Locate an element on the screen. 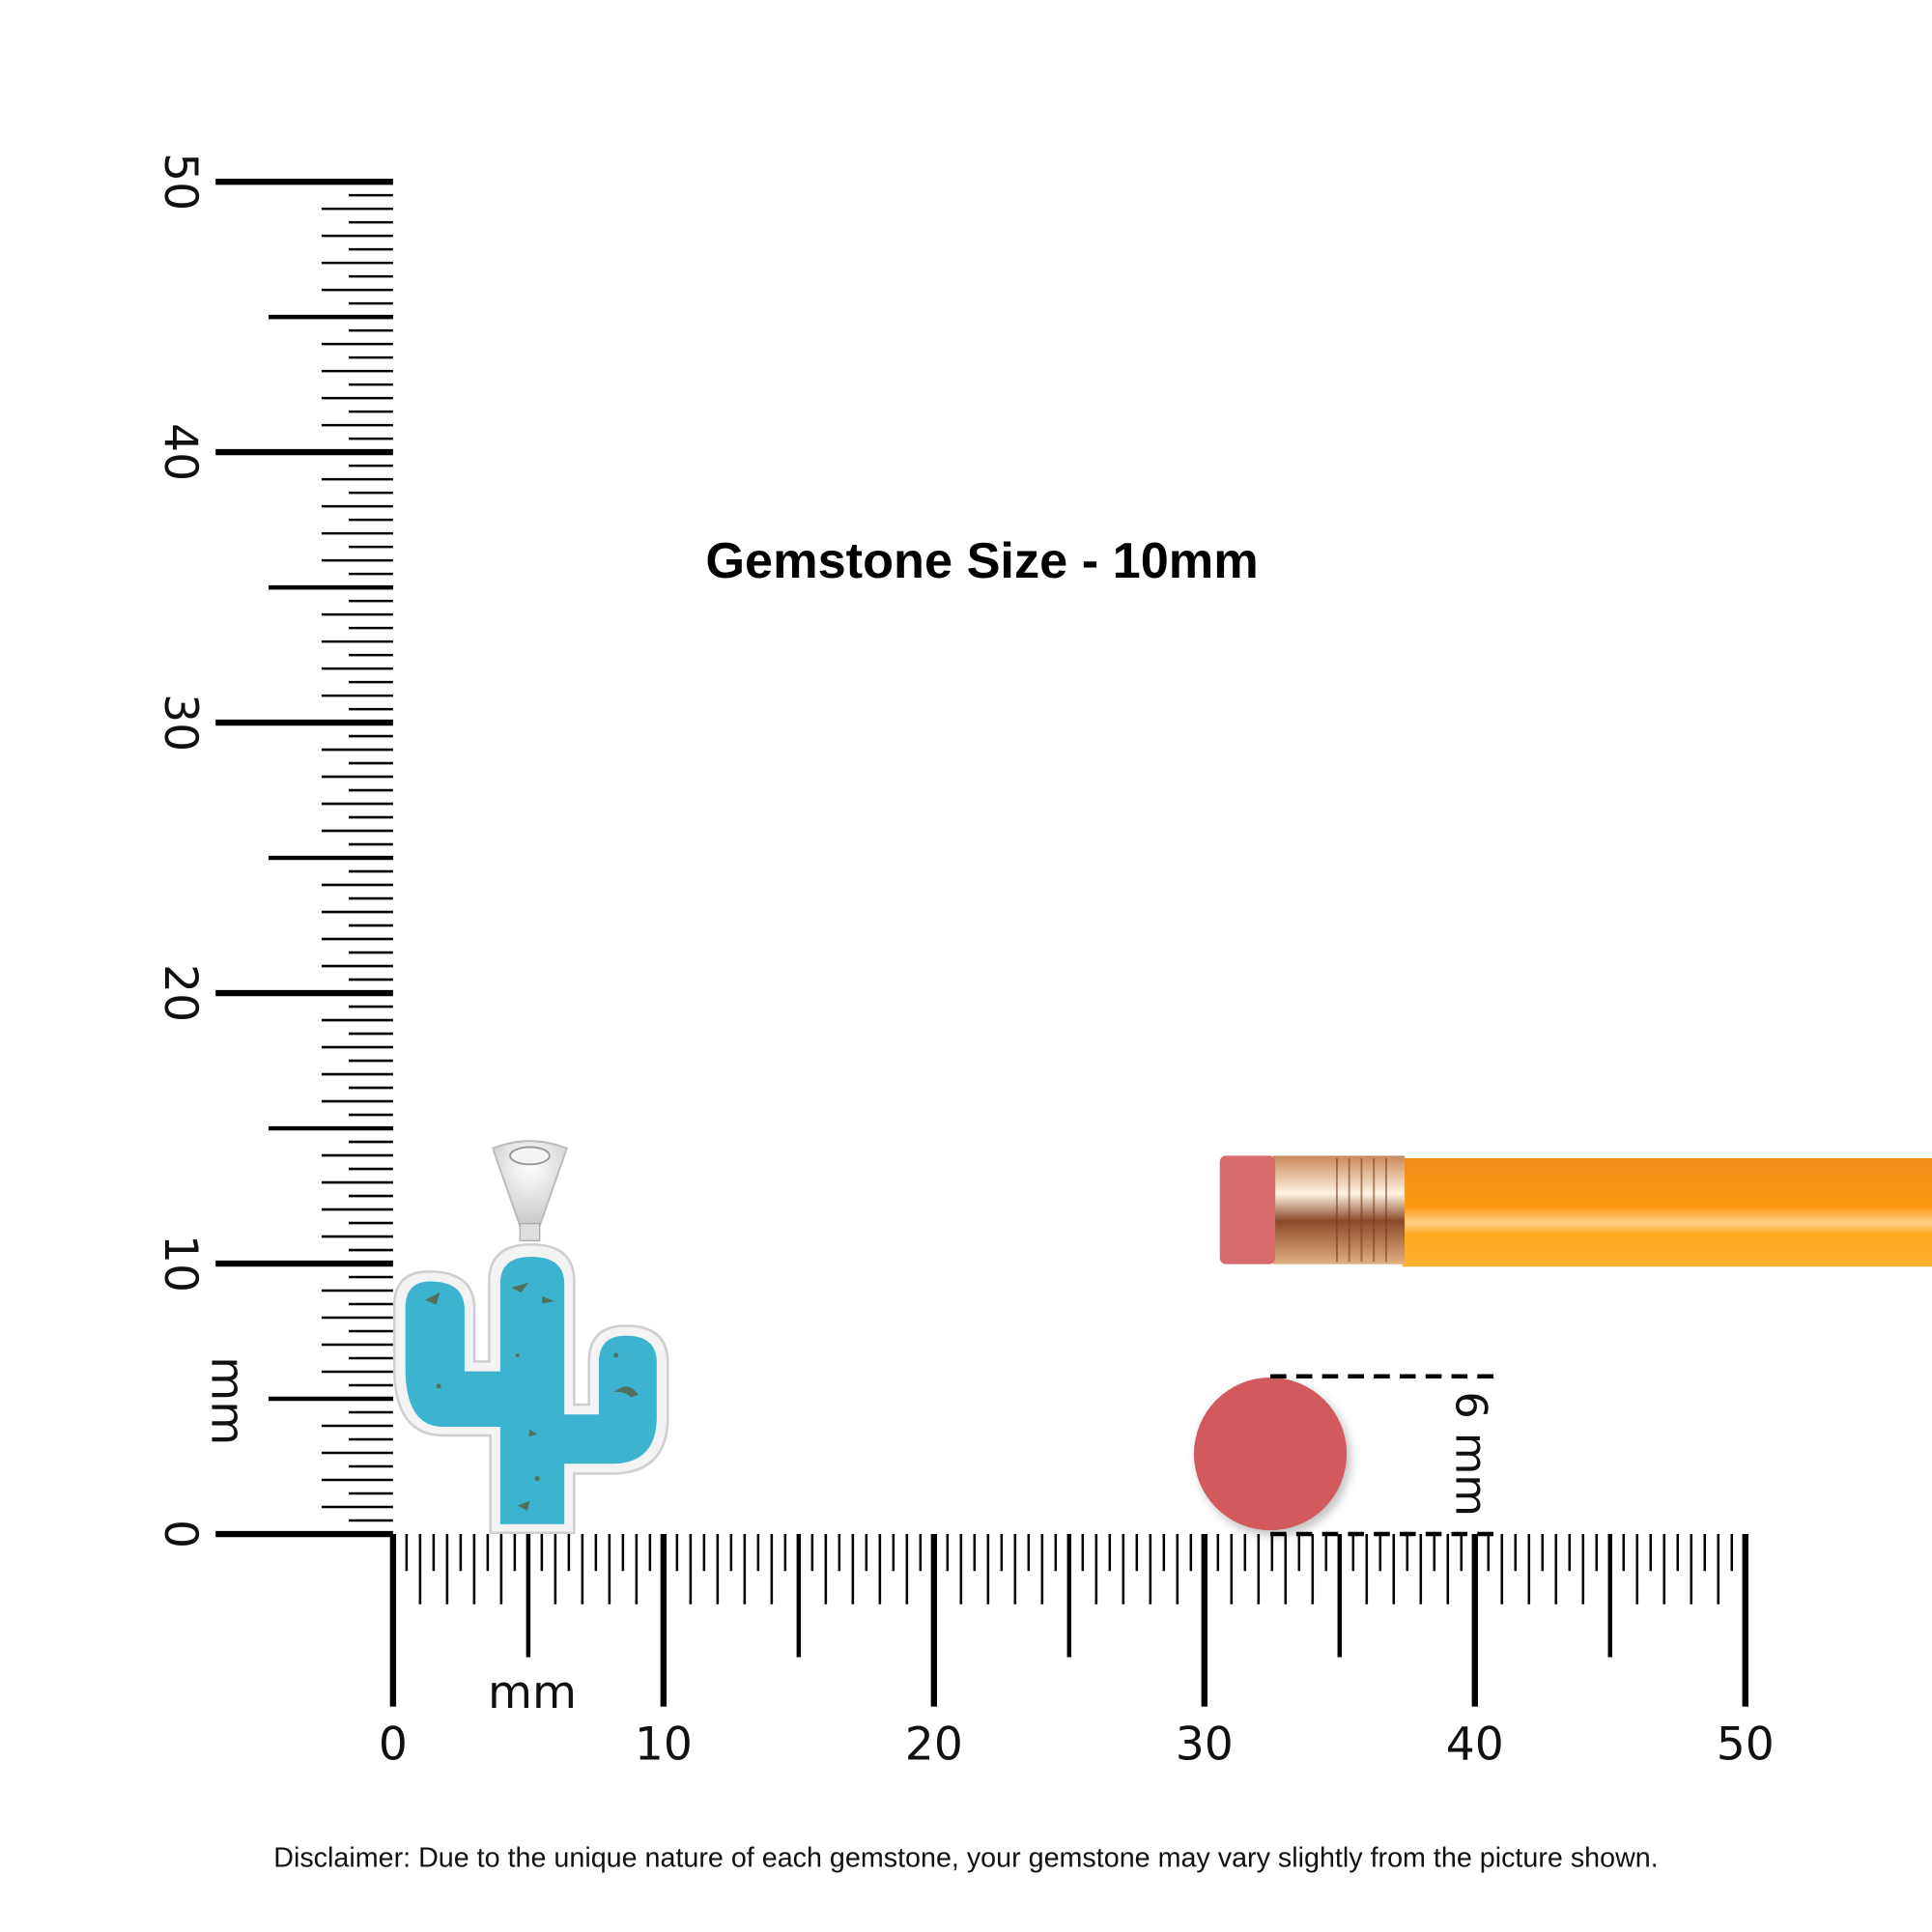 This screenshot has height=1932, width=1932. cactus-pendant-image is located at coordinates (530, 1337).